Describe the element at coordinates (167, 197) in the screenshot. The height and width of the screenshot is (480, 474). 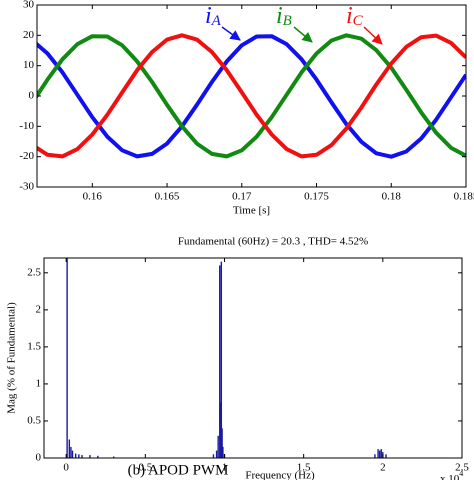
I see `x-tick-label: 0.165` at that location.